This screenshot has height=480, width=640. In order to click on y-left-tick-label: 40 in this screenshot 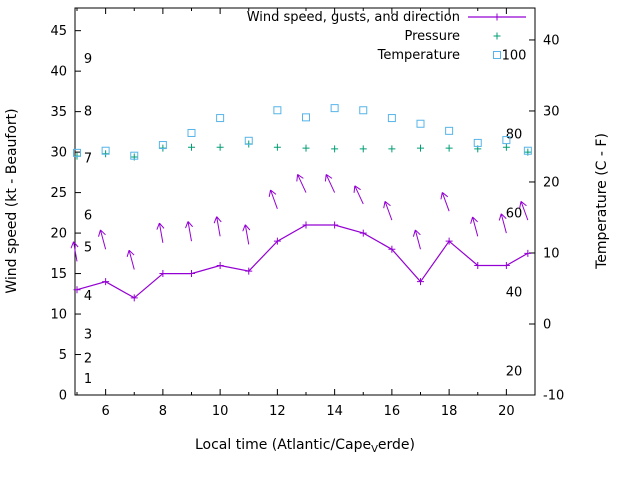, I will do `click(58, 72)`.